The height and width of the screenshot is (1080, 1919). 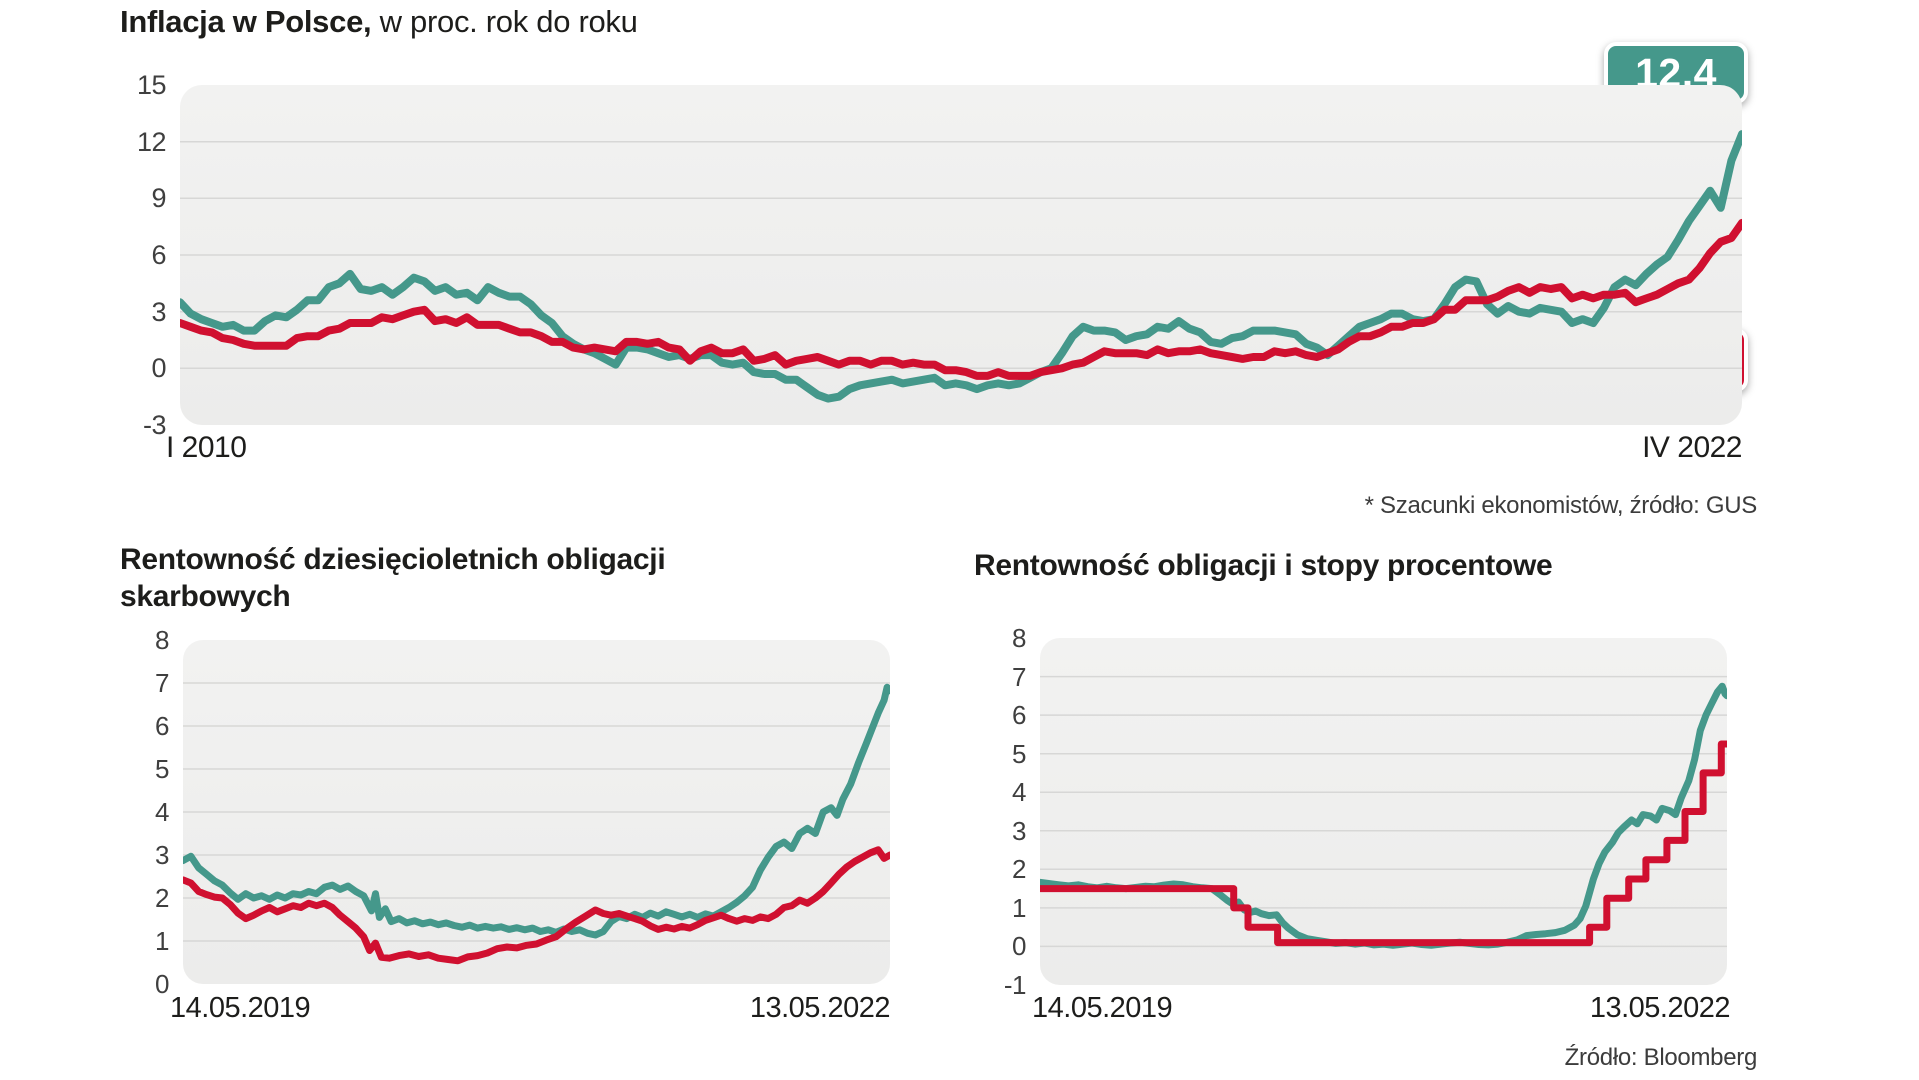 What do you see at coordinates (151, 85) in the screenshot?
I see `y-tick-label: 15` at bounding box center [151, 85].